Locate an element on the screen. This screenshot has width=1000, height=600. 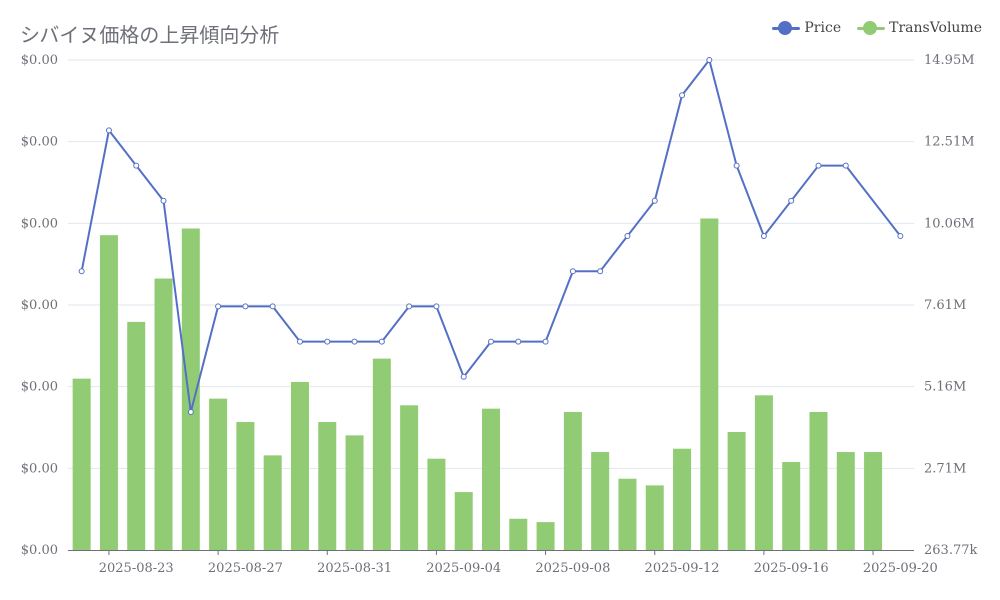
right-axis-tick-label: 2.71M is located at coordinates (945, 468).